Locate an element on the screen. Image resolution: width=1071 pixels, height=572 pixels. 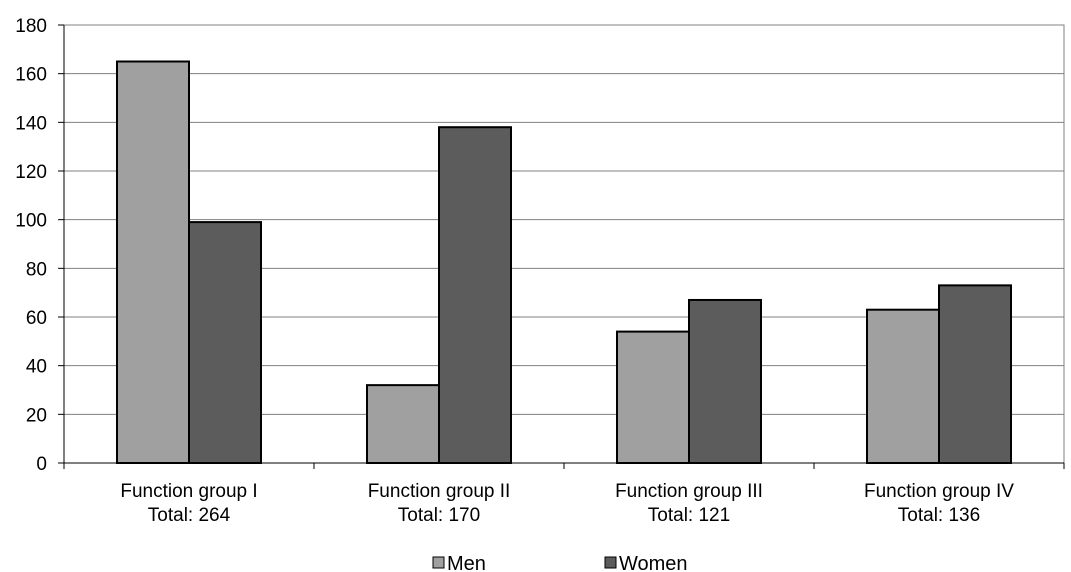
legend-label-men: Men is located at coordinates (466, 562).